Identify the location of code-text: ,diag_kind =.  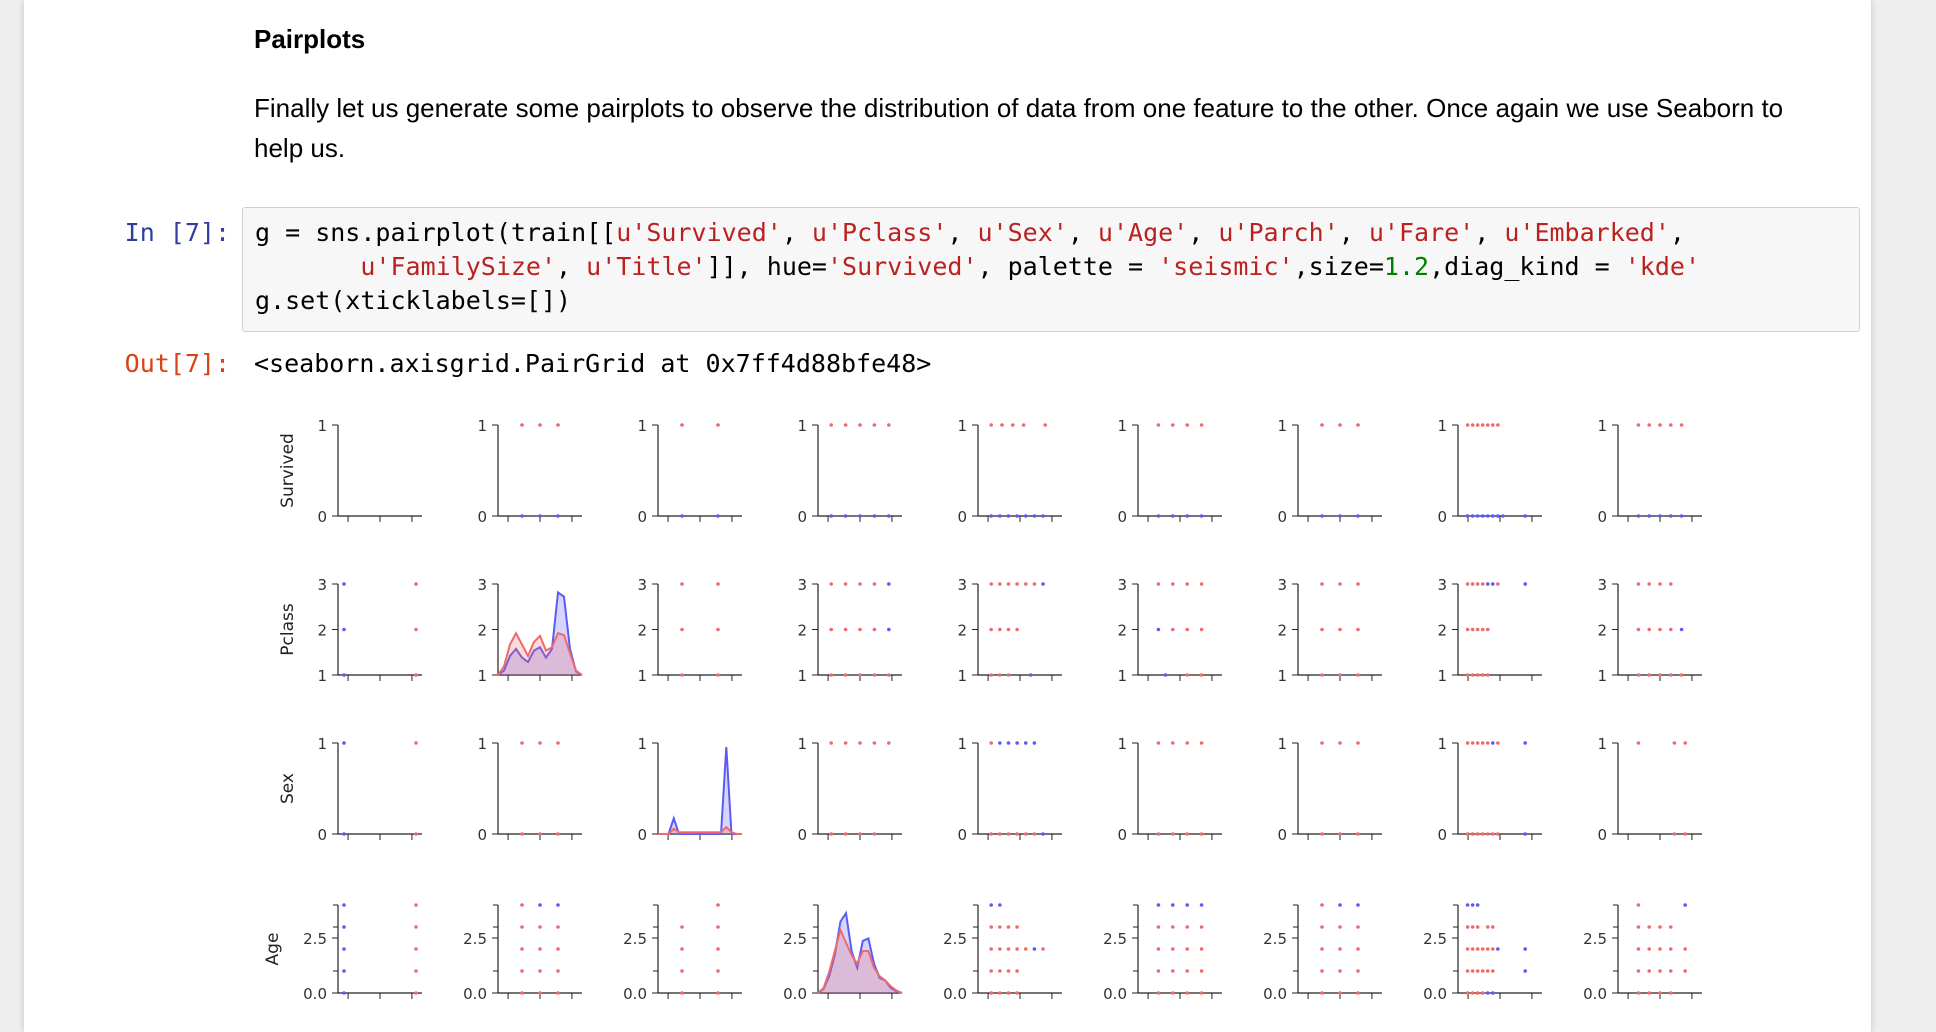
(1527, 266).